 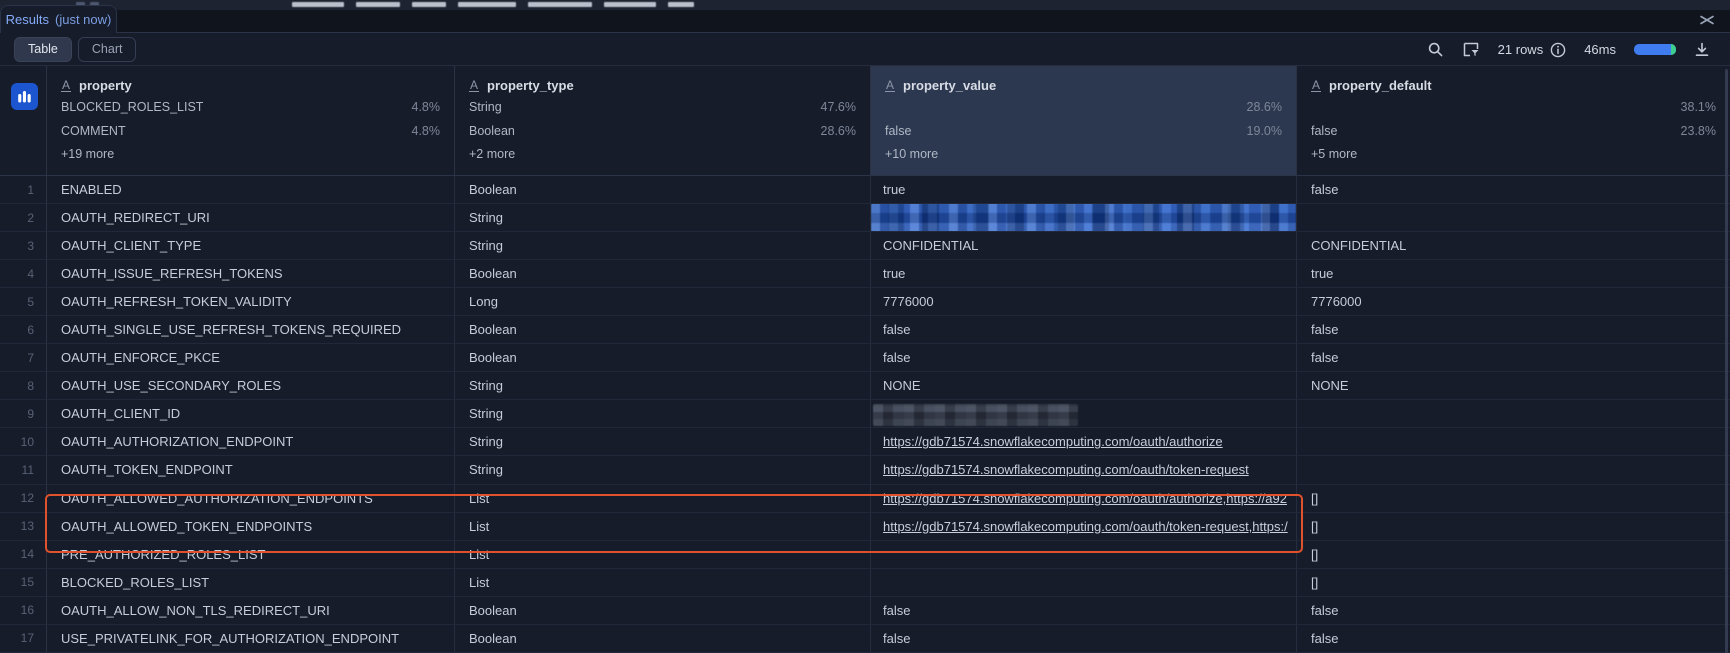 What do you see at coordinates (251, 246) in the screenshot?
I see `cell-property: OAUTH_CLIENT_TYPE` at bounding box center [251, 246].